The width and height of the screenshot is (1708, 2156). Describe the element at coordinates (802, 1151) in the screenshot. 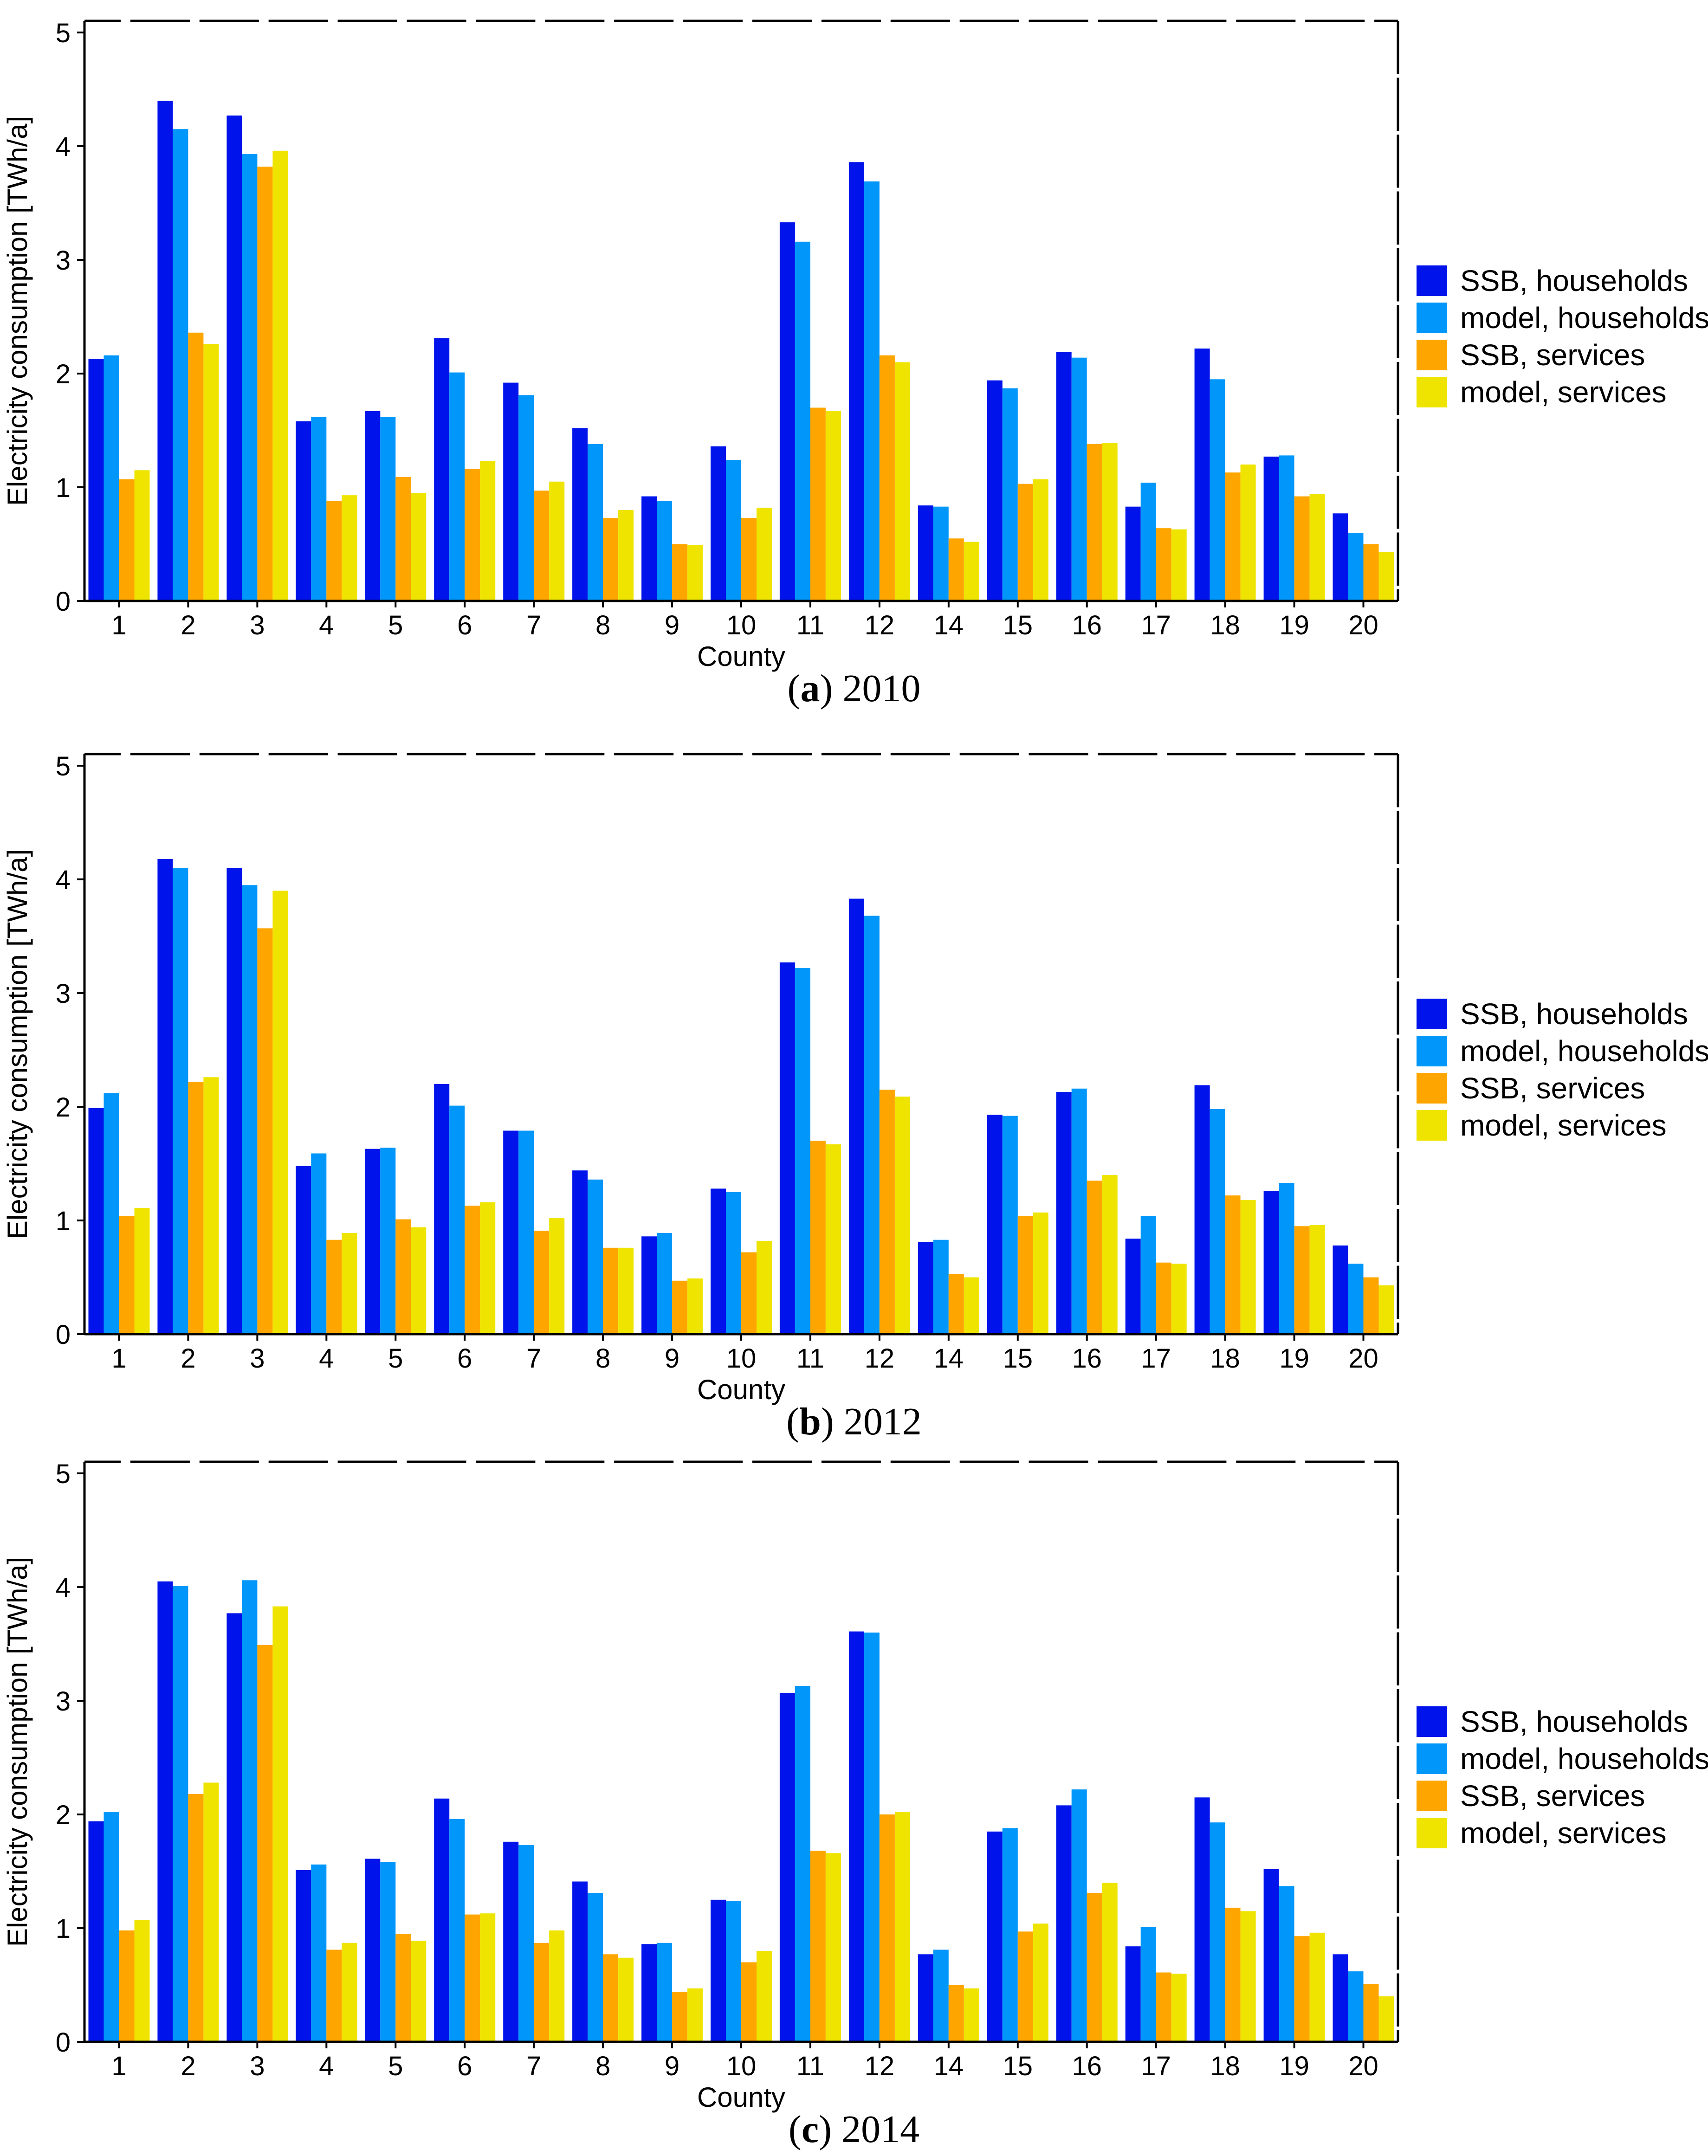

I see `bar-county11-model-households` at that location.